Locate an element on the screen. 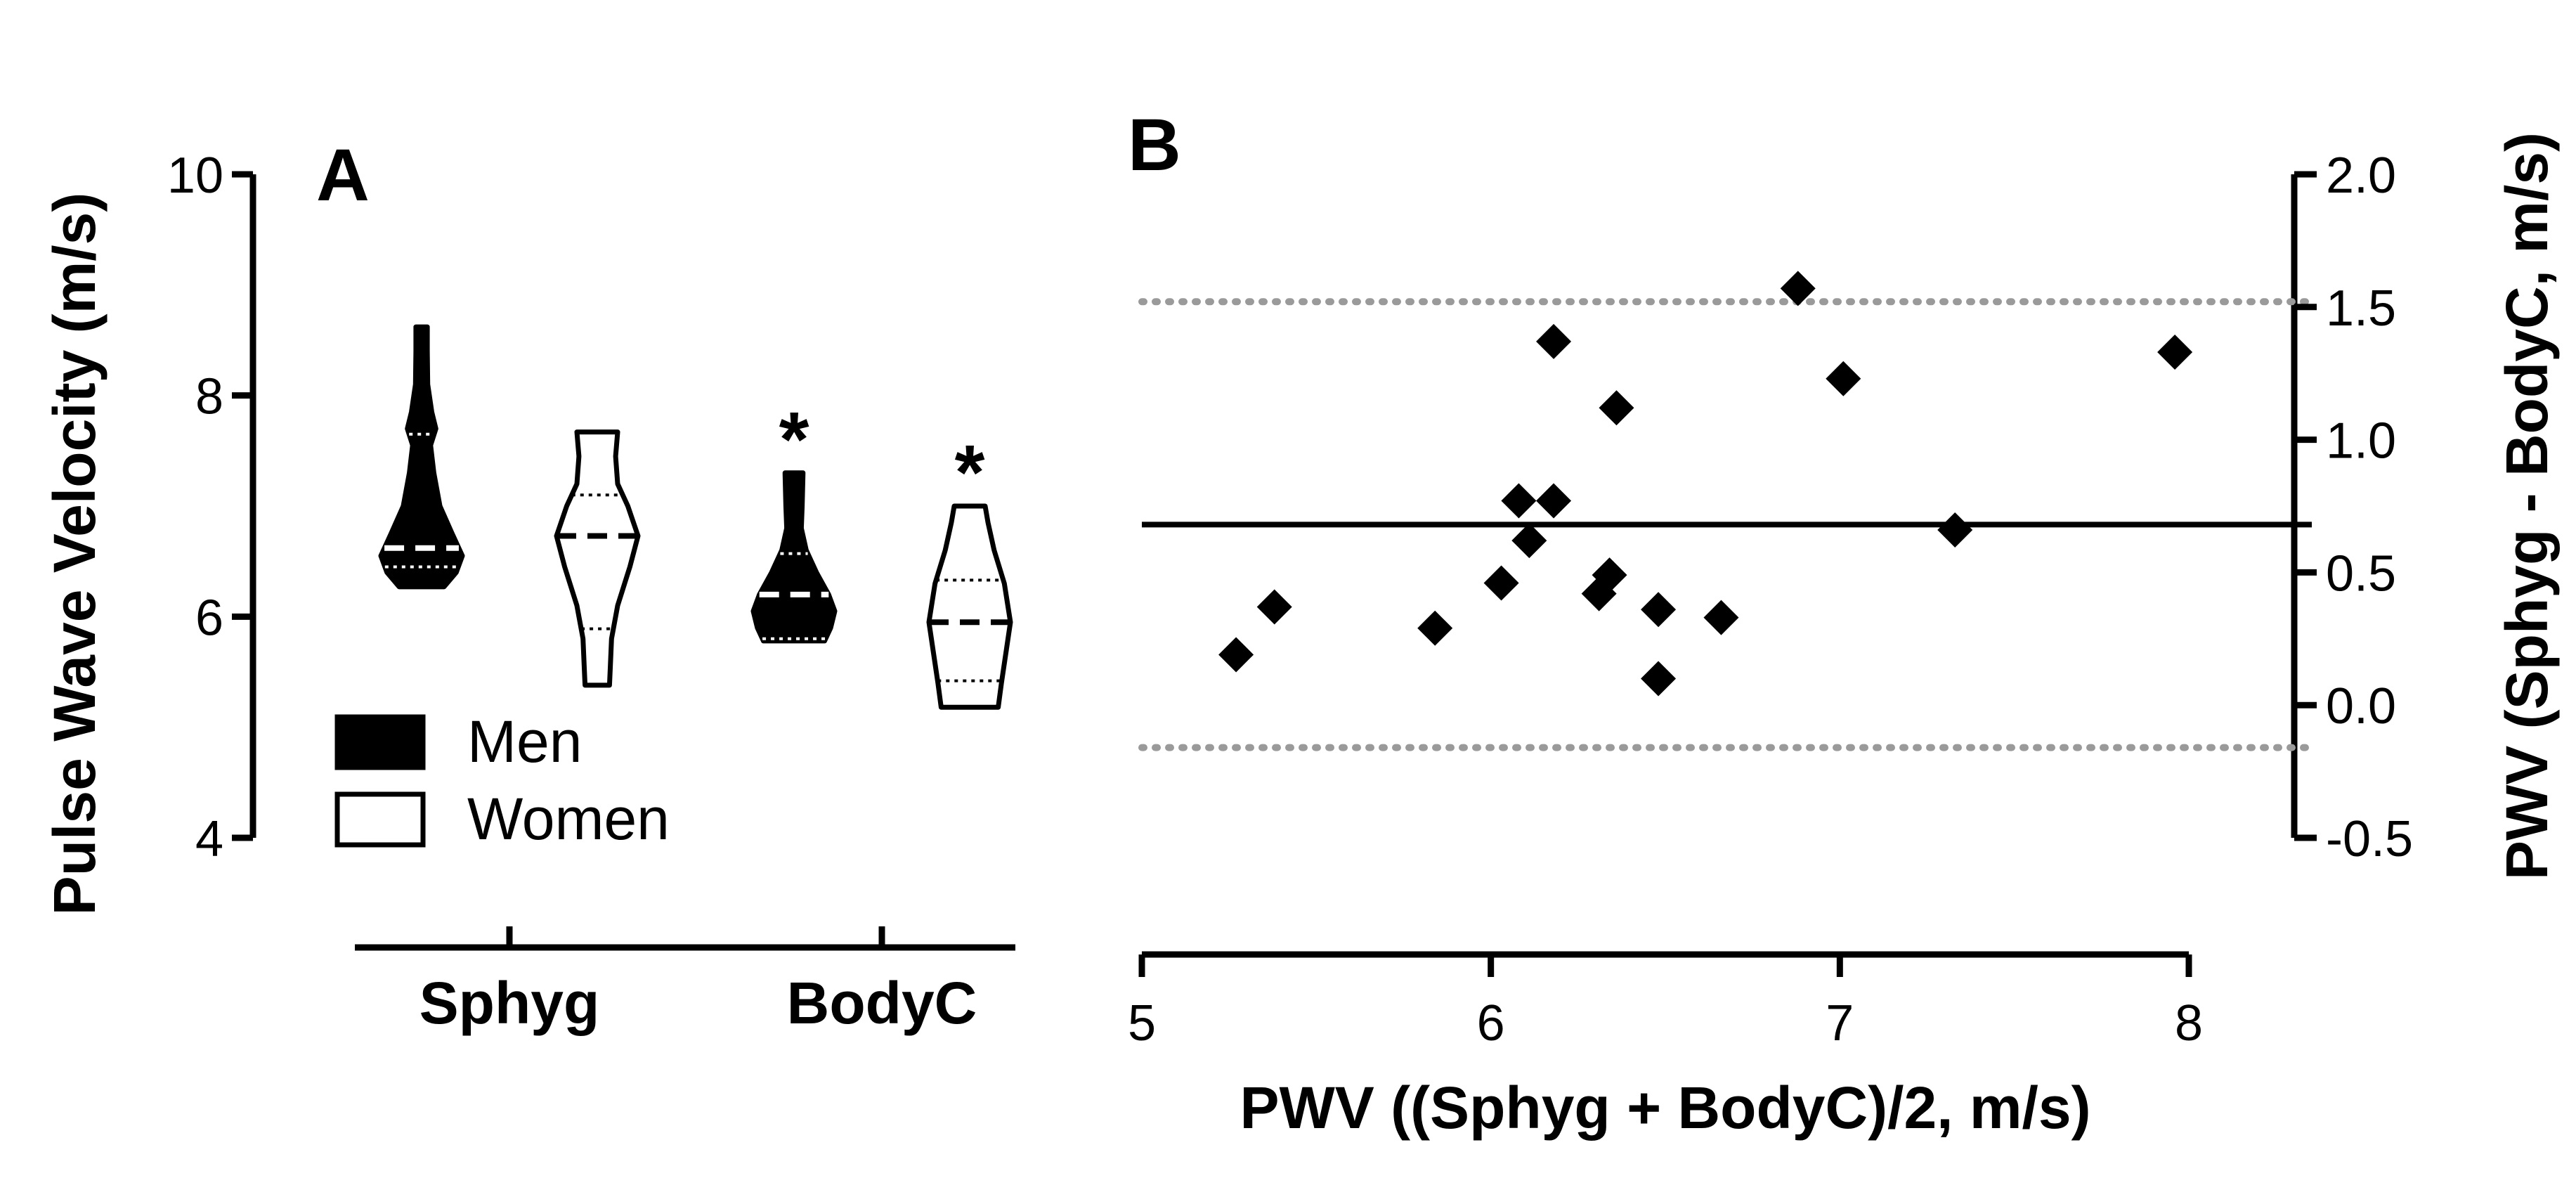  panel-b-y-tick-label: 0.0 is located at coordinates (2361, 706).